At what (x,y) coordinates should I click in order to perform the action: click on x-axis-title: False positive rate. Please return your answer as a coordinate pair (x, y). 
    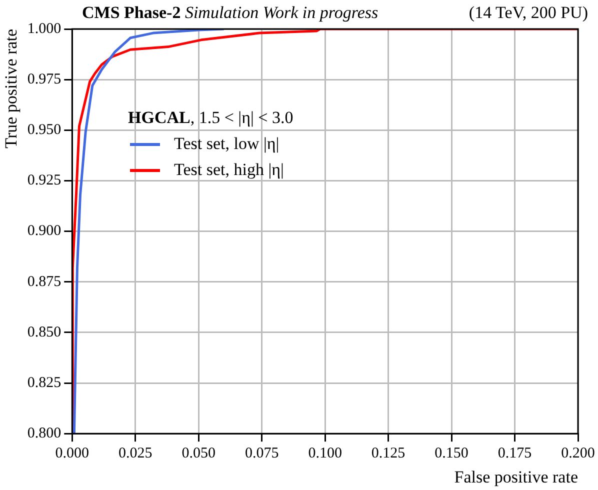
    Looking at the image, I should click on (516, 476).